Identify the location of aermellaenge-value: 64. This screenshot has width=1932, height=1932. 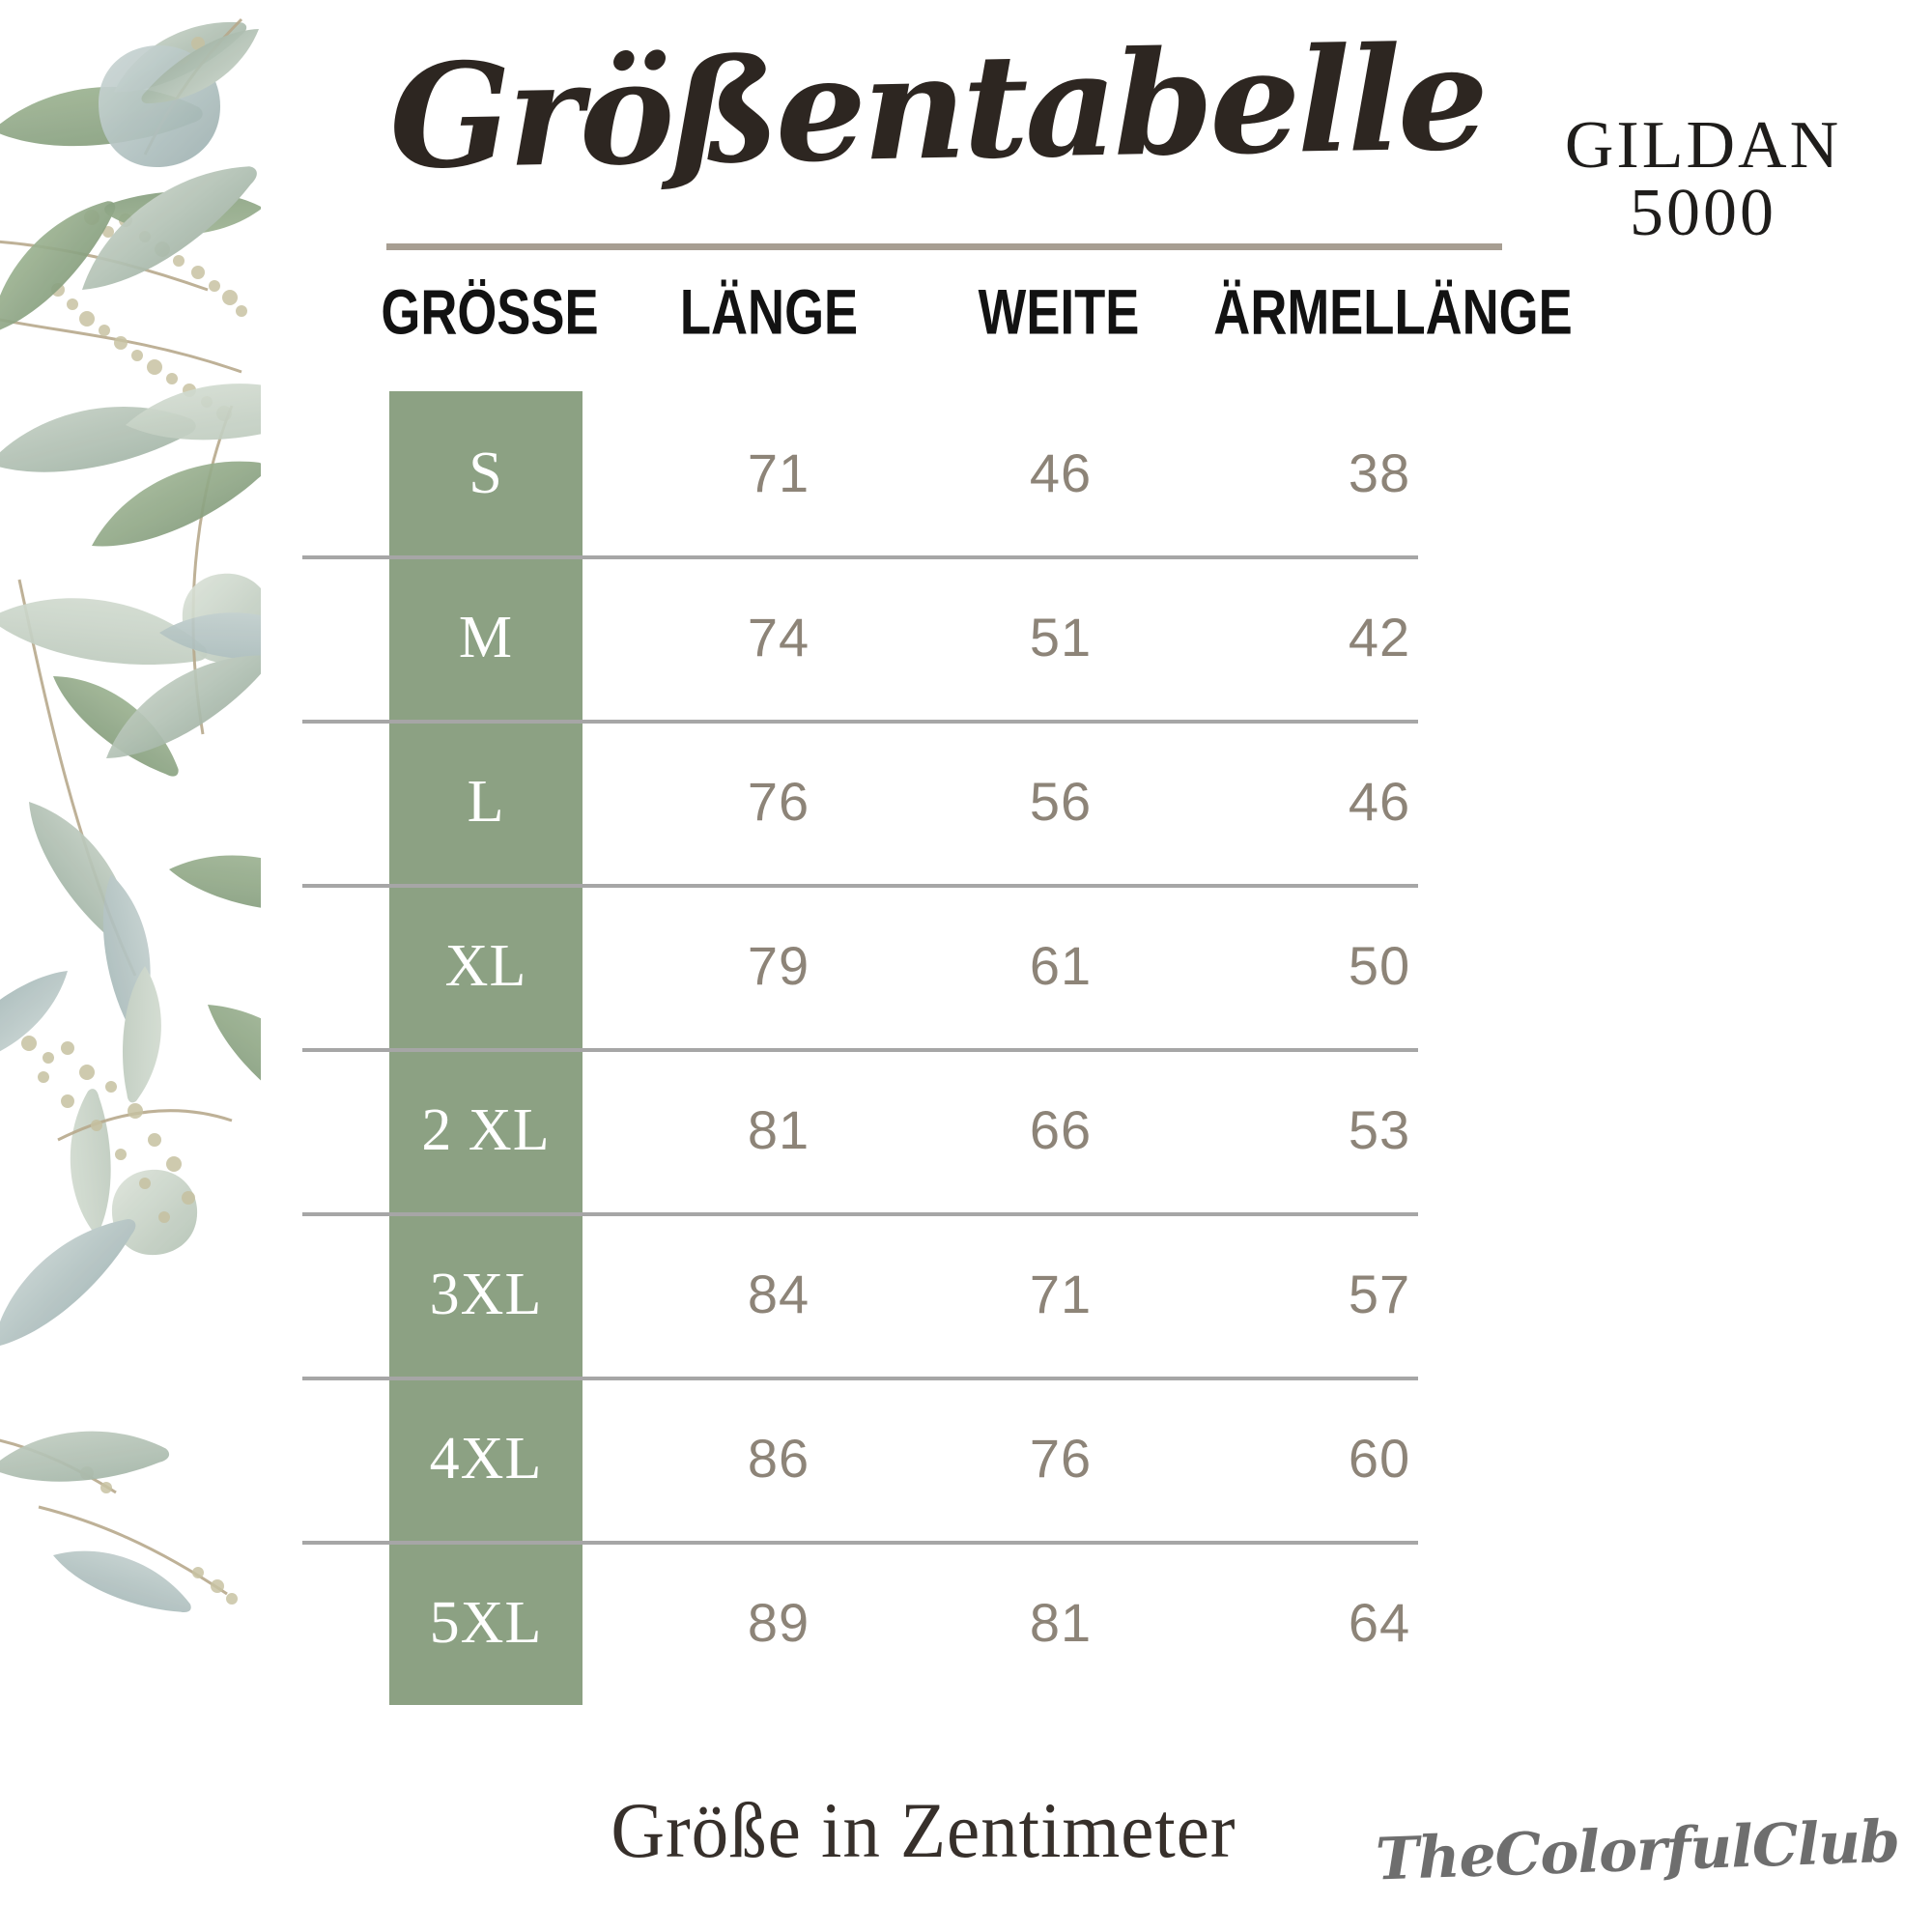
(1379, 1622).